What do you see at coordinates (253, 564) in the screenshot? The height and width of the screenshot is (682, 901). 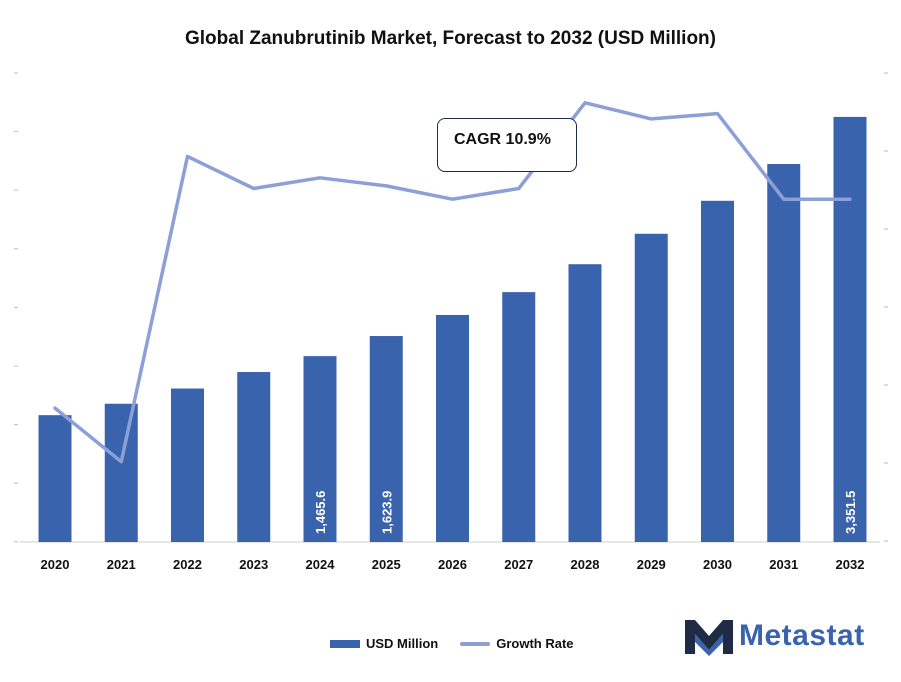 I see `x-tick-2023: 2023` at bounding box center [253, 564].